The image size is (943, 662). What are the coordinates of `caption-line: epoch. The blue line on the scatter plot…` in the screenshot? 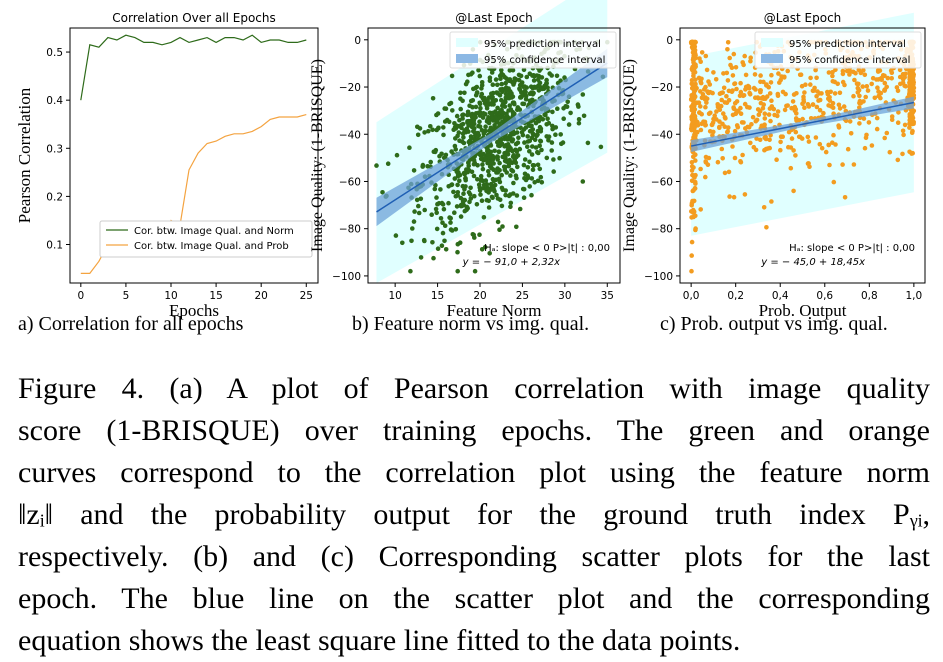 It's located at (474, 598).